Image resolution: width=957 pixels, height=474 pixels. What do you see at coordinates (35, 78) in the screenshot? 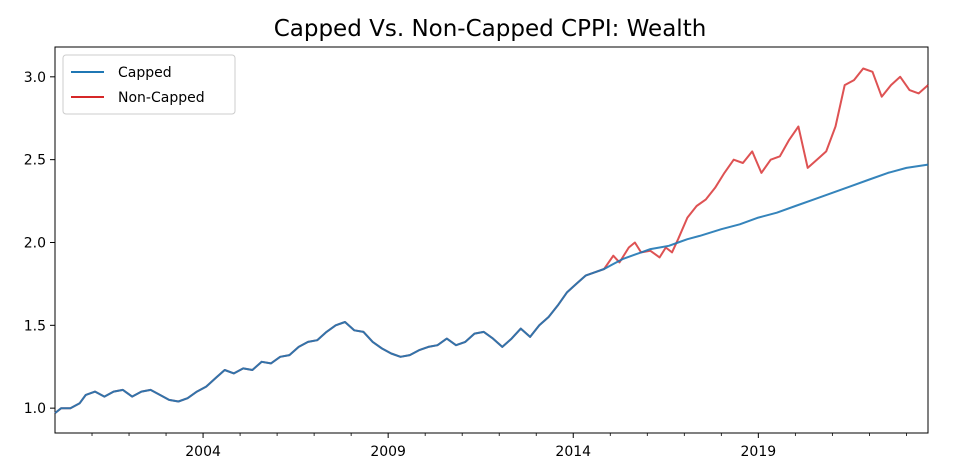
I see `y-tick-label: 3.0` at bounding box center [35, 78].